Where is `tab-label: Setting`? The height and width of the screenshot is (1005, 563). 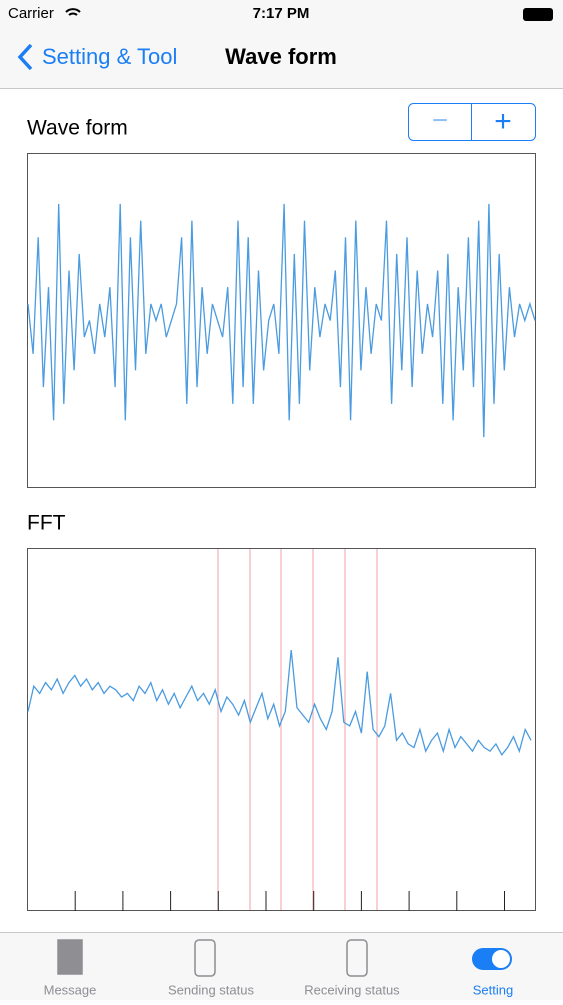 tab-label: Setting is located at coordinates (493, 989).